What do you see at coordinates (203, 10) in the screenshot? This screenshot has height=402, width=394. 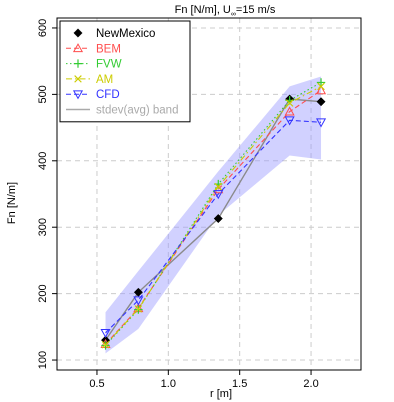 I see `chart-title-main: Fn [N/m], U` at bounding box center [203, 10].